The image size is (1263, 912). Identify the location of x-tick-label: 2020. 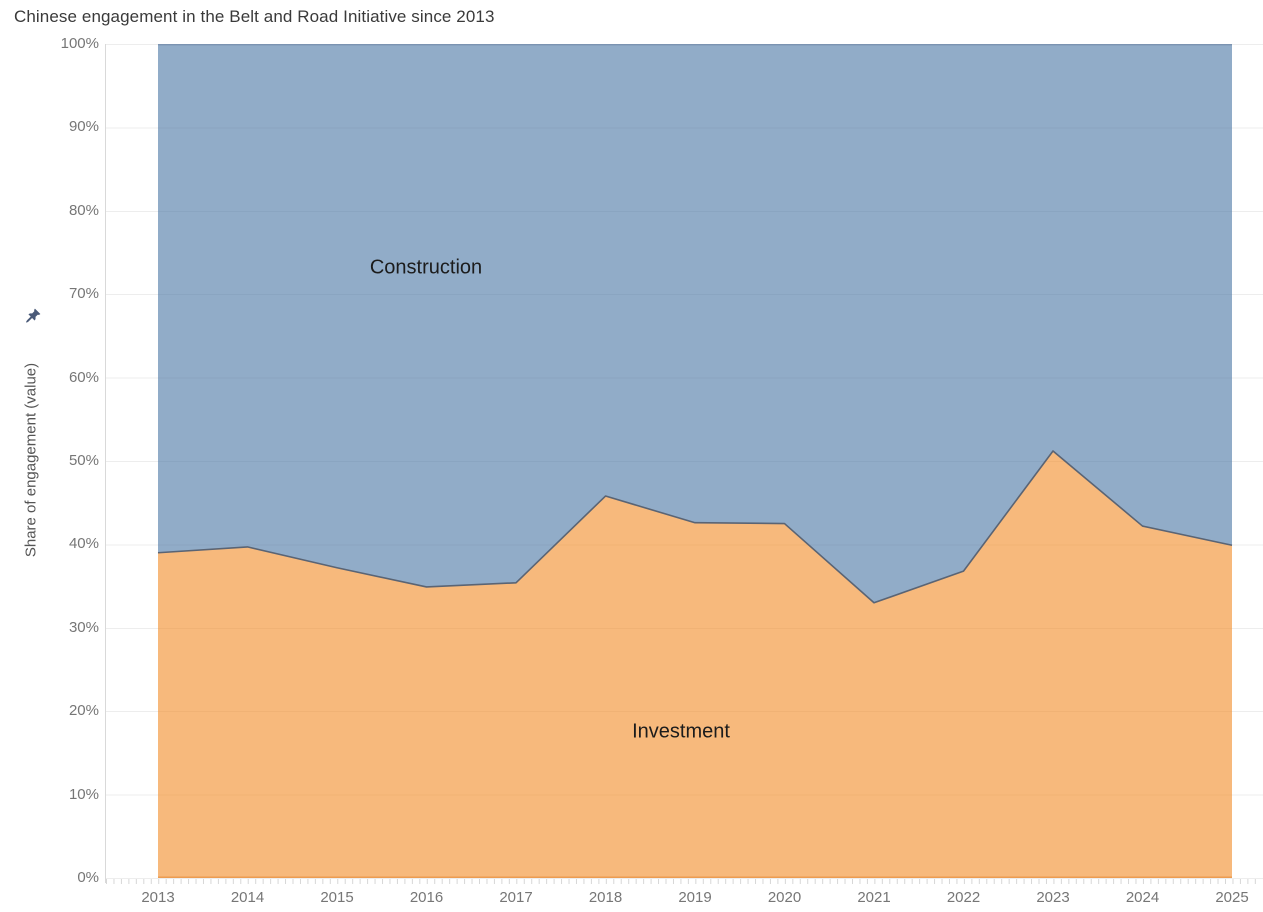
(784, 897).